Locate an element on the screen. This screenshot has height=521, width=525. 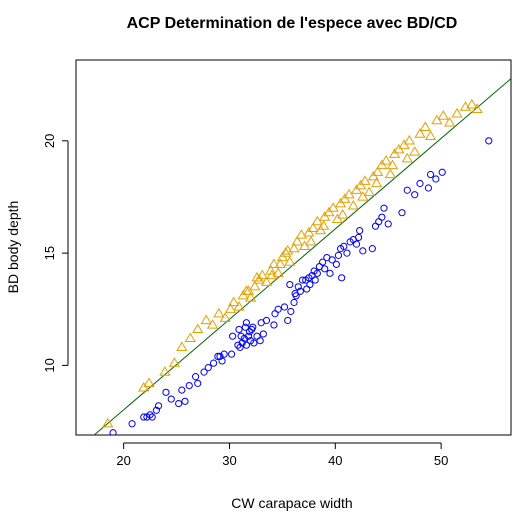
x-tick-label: 40 is located at coordinates (335, 460).